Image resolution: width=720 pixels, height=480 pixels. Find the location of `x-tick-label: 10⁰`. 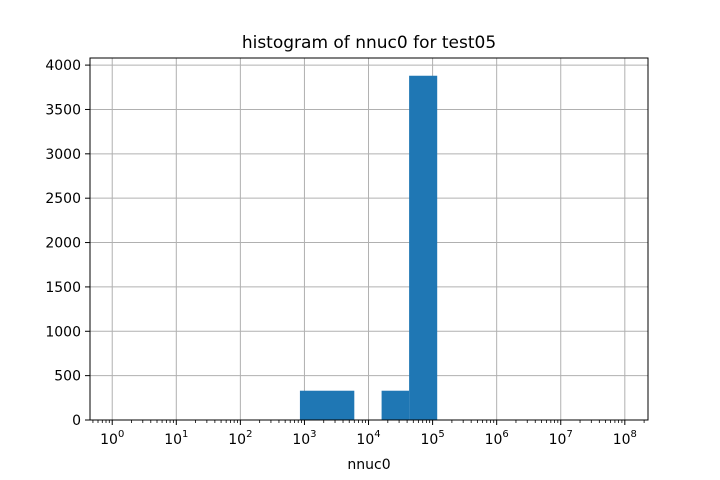

x-tick-label: 10⁰ is located at coordinates (112, 438).